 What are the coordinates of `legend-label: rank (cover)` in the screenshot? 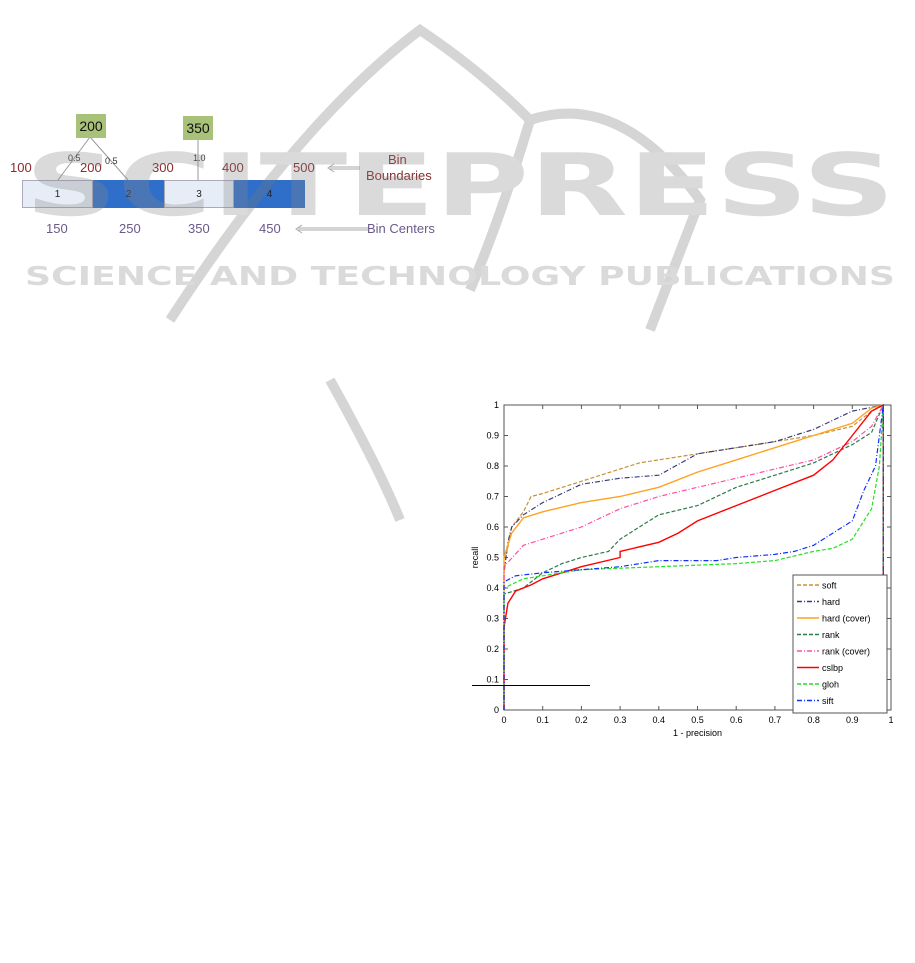 It's located at (846, 652).